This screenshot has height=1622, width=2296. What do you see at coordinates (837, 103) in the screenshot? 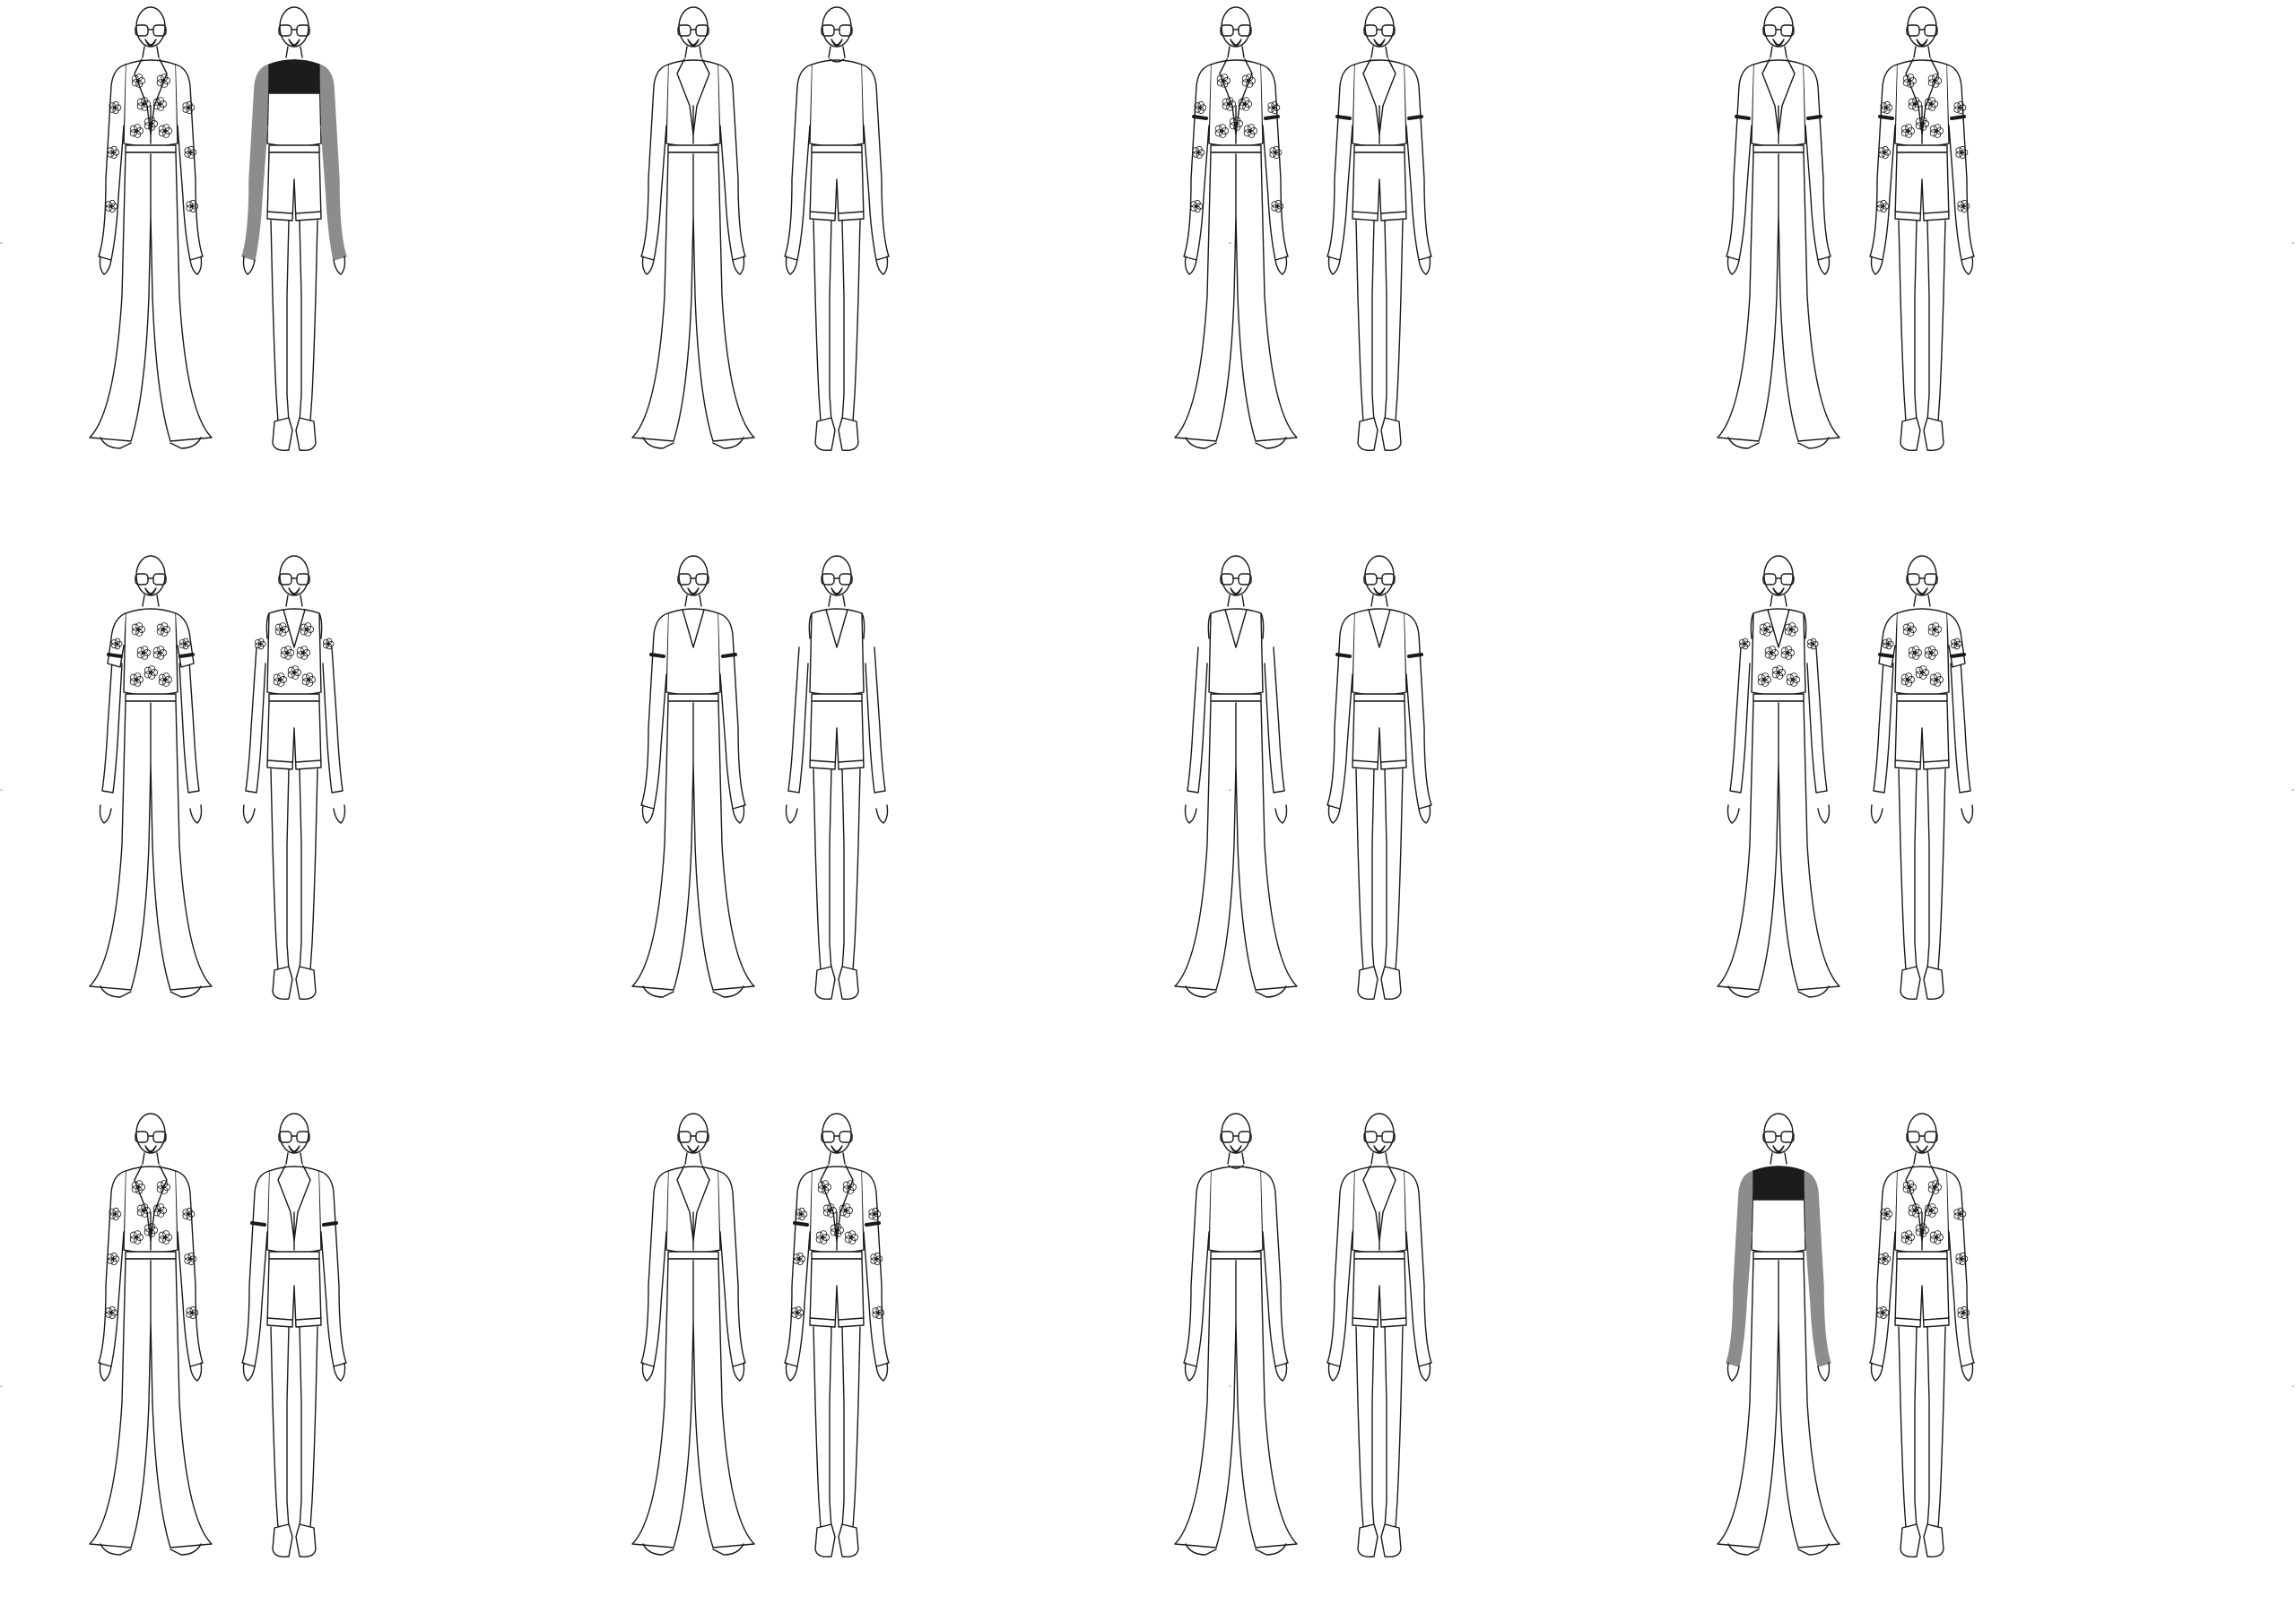
I see `torso` at bounding box center [837, 103].